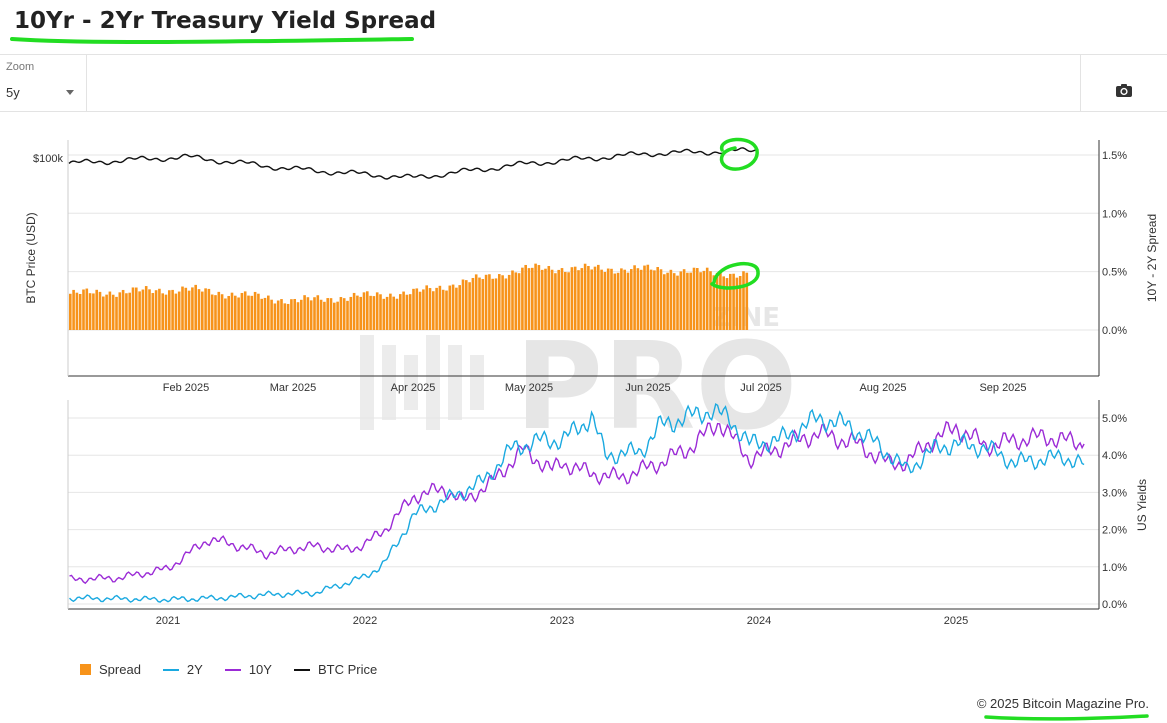  I want to click on watermark-text: PRO, so click(656, 387).